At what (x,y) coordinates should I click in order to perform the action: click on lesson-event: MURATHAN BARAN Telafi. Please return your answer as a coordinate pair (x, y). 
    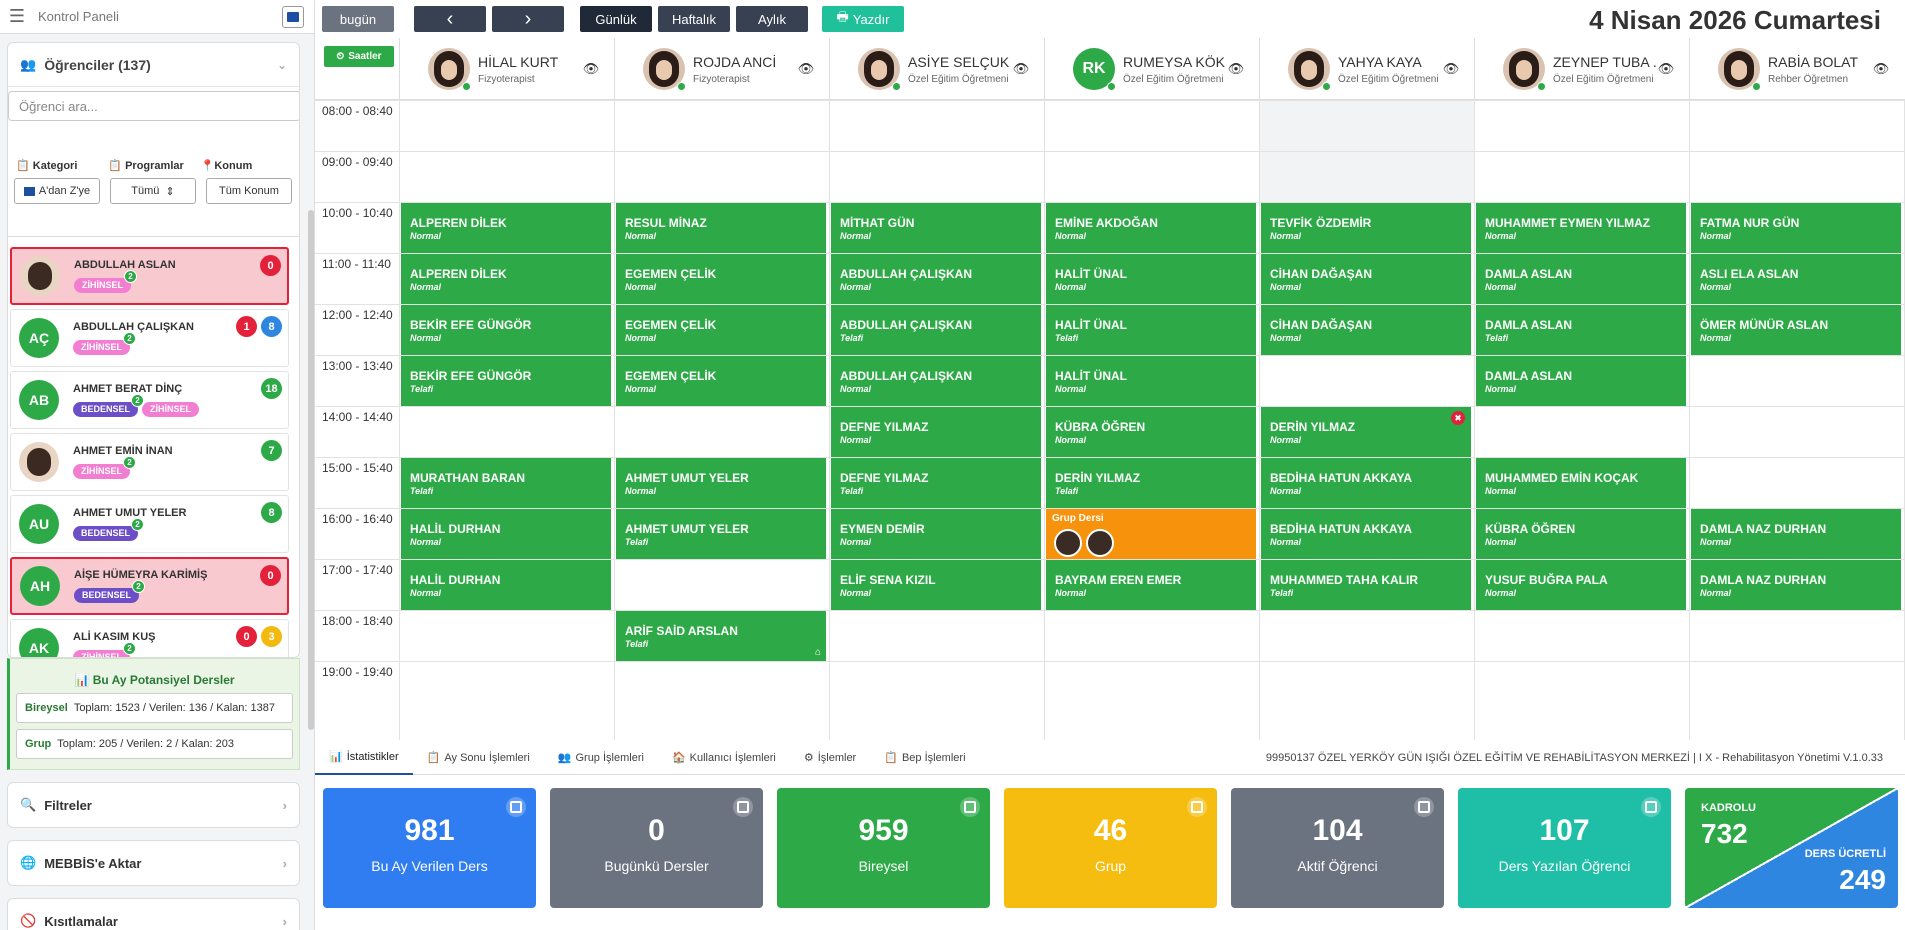
    Looking at the image, I should click on (506, 483).